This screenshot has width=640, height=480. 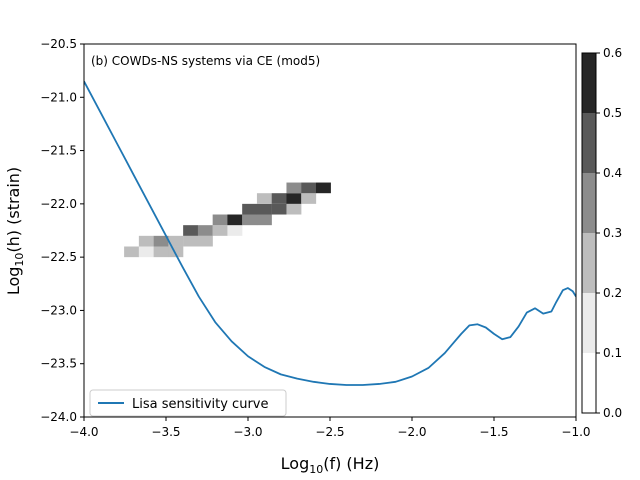 I want to click on y-tick-label: −24.0, so click(x=58, y=417).